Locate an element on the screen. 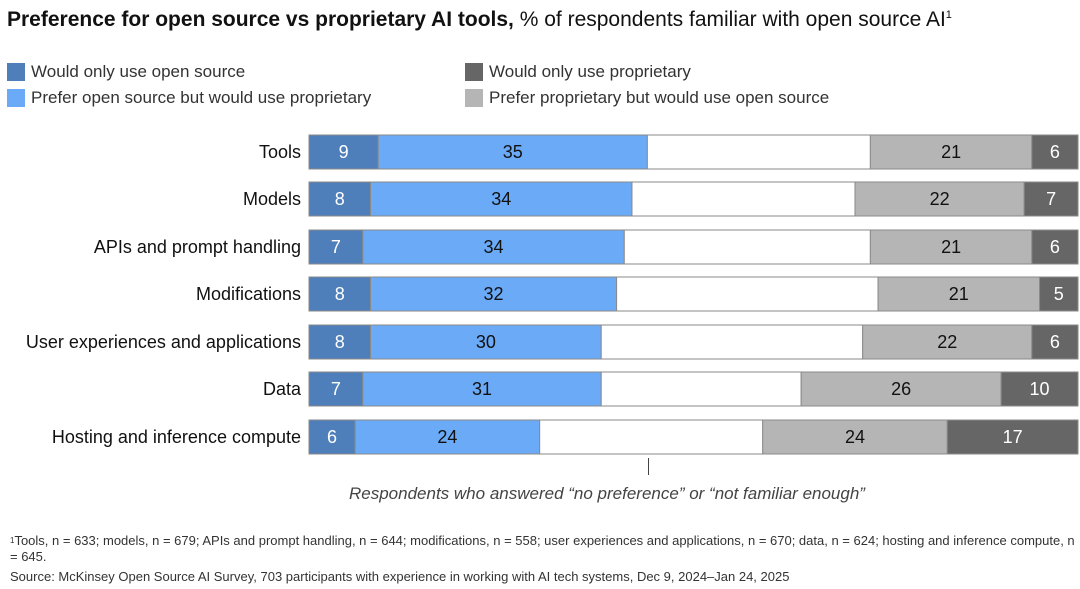 Image resolution: width=1080 pixels, height=589 pixels. legend-label: Would only use open source is located at coordinates (138, 71).